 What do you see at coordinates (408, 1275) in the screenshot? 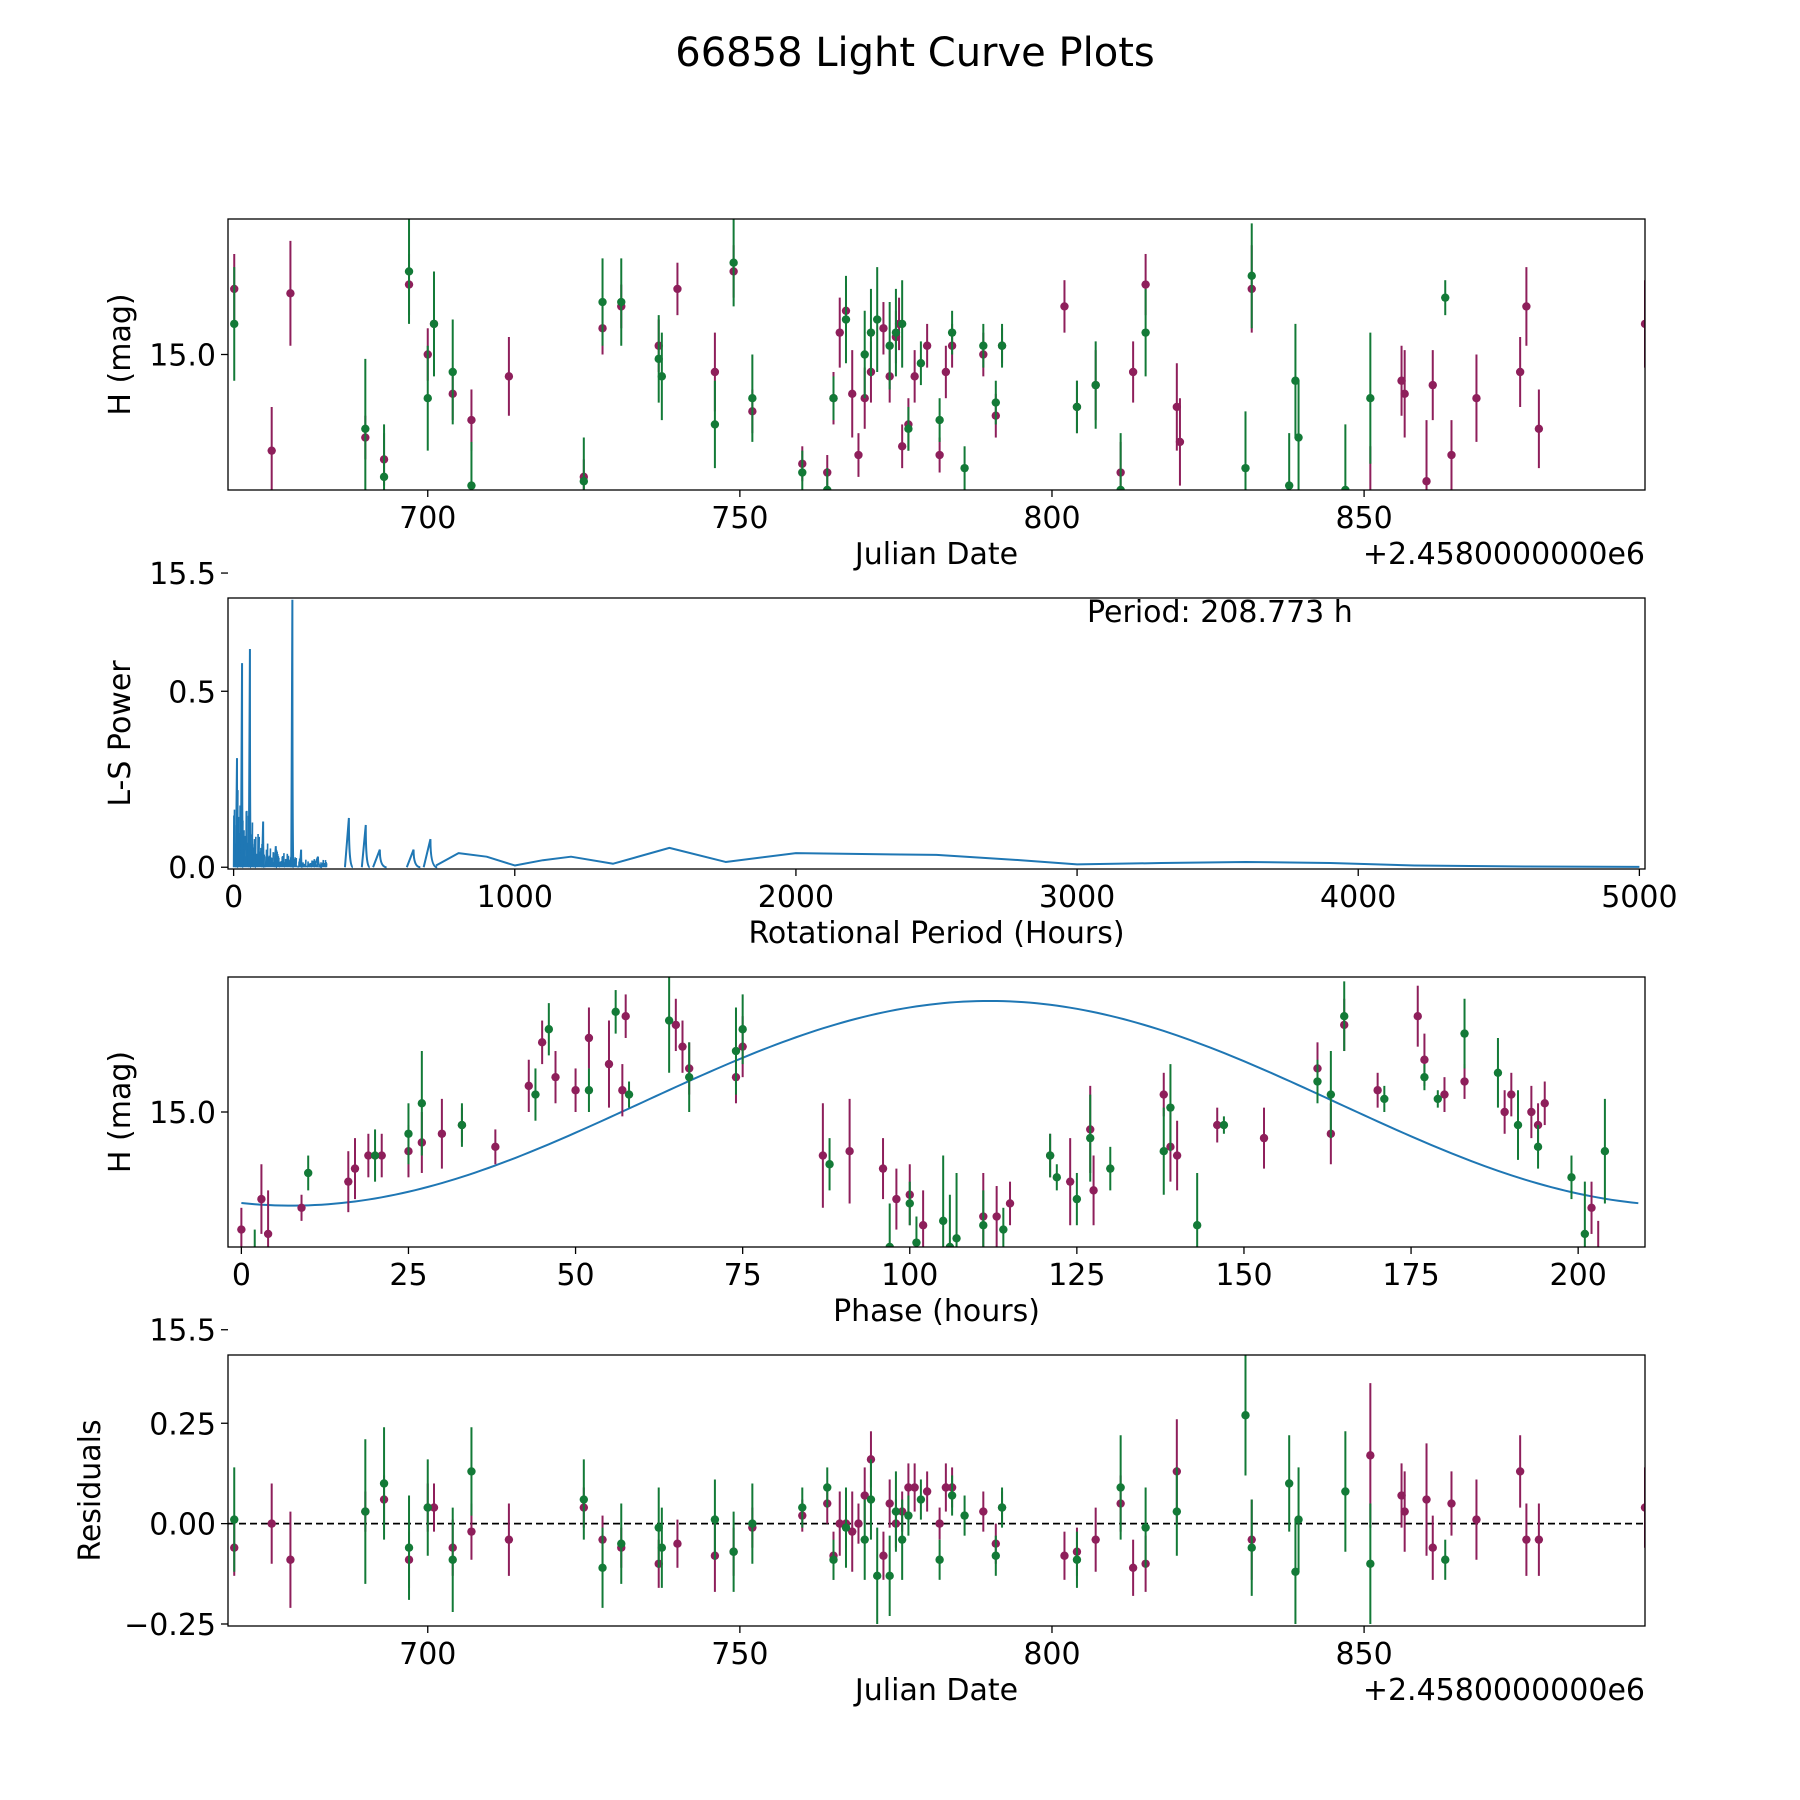
I see `x-tick-label: 25` at bounding box center [408, 1275].